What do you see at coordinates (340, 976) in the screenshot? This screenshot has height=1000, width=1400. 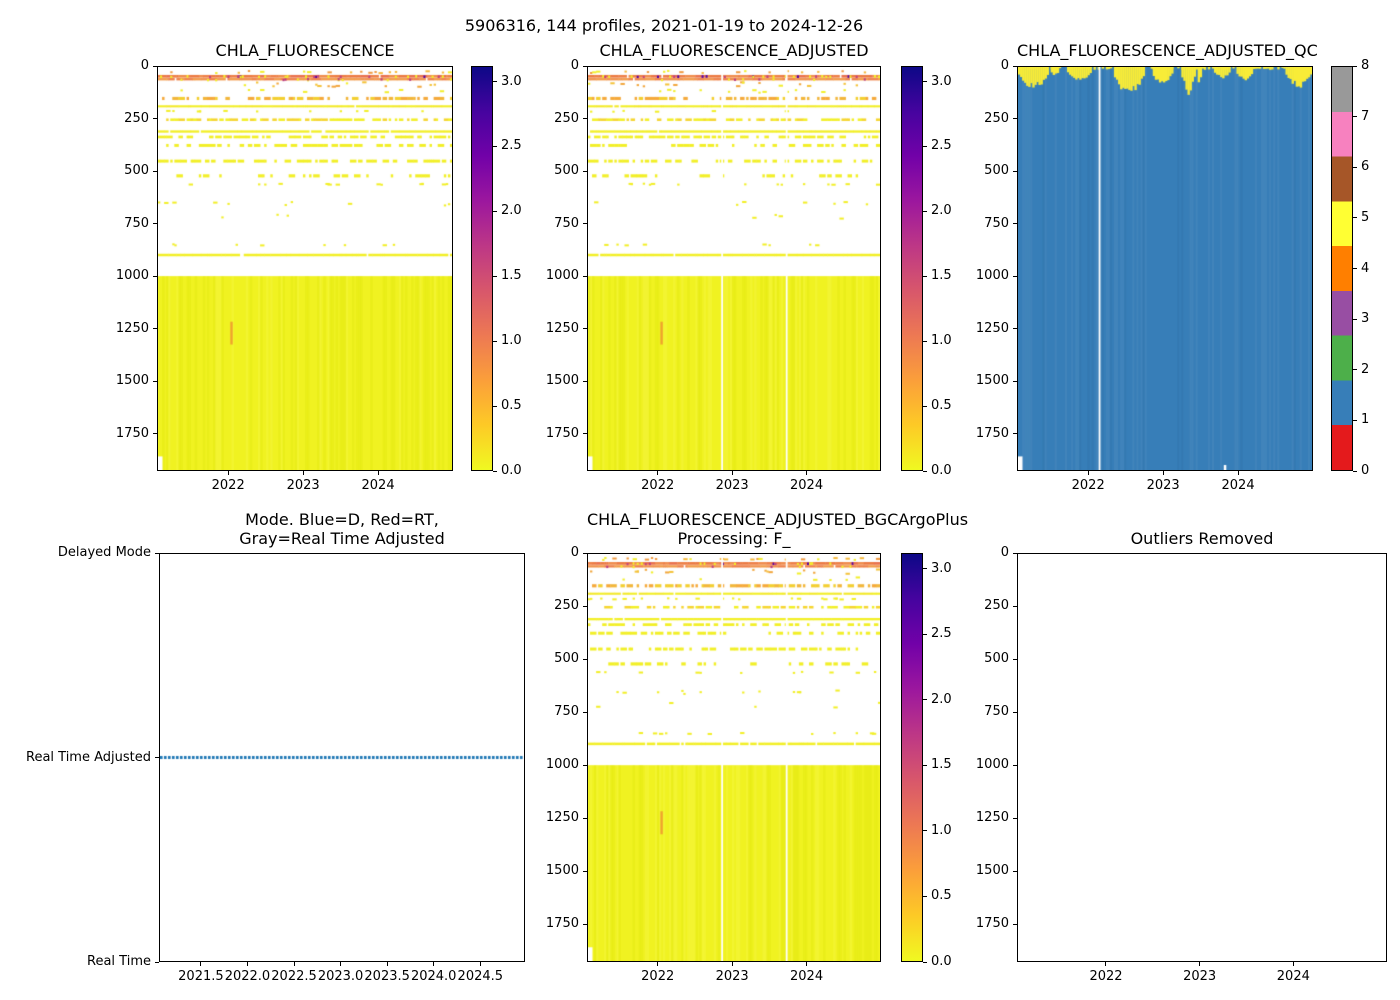 I see `x-tick-label: 2023.0` at bounding box center [340, 976].